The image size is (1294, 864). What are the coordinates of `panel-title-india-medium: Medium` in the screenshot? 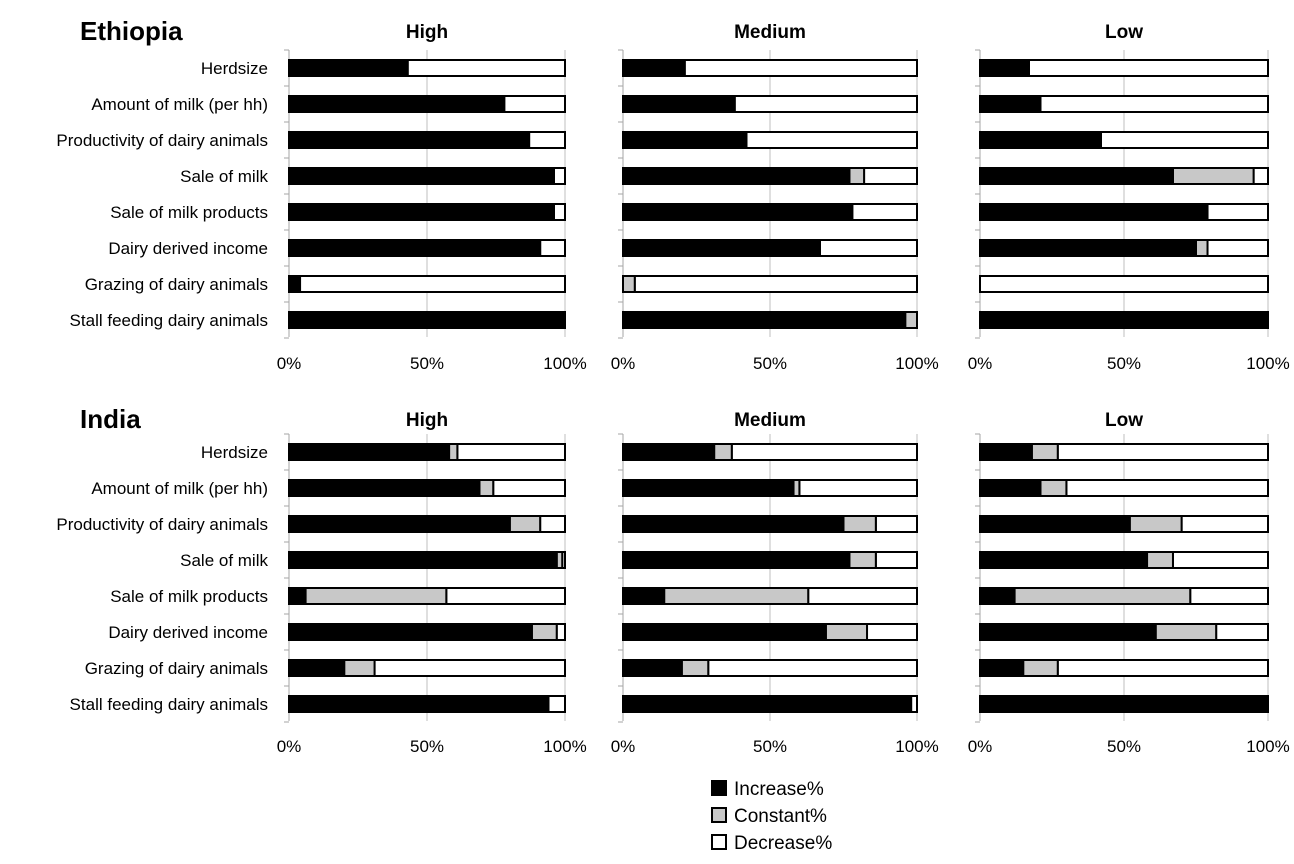 It's located at (770, 420).